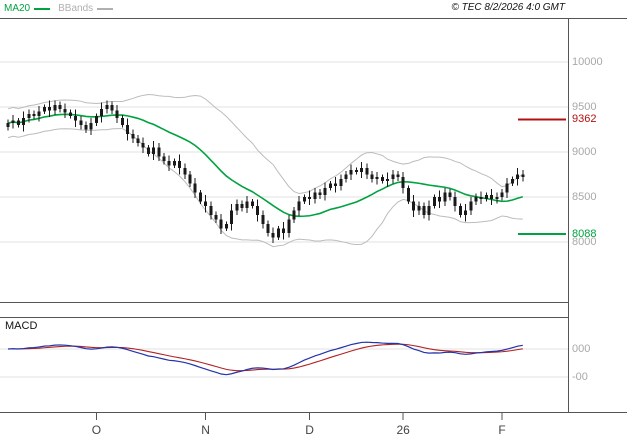  Describe the element at coordinates (508, 7) in the screenshot. I see `copyright-text: © TEC 8/2/2026 4:0 GMT` at that location.